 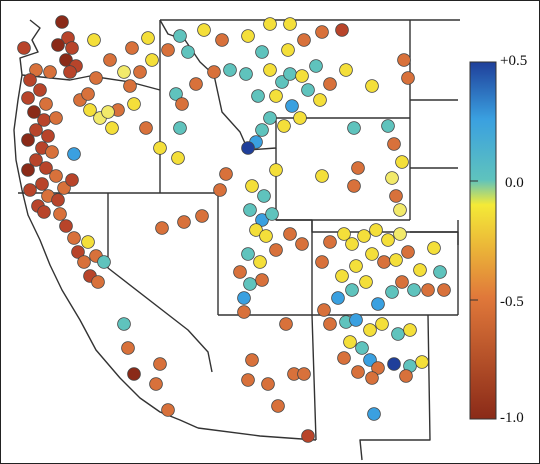 I want to click on colorbar-ticks, so click(x=474, y=240).